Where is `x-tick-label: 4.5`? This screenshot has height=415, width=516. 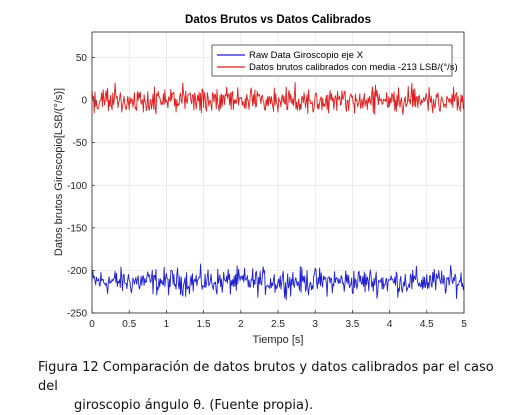 x-tick-label: 4.5 is located at coordinates (427, 324).